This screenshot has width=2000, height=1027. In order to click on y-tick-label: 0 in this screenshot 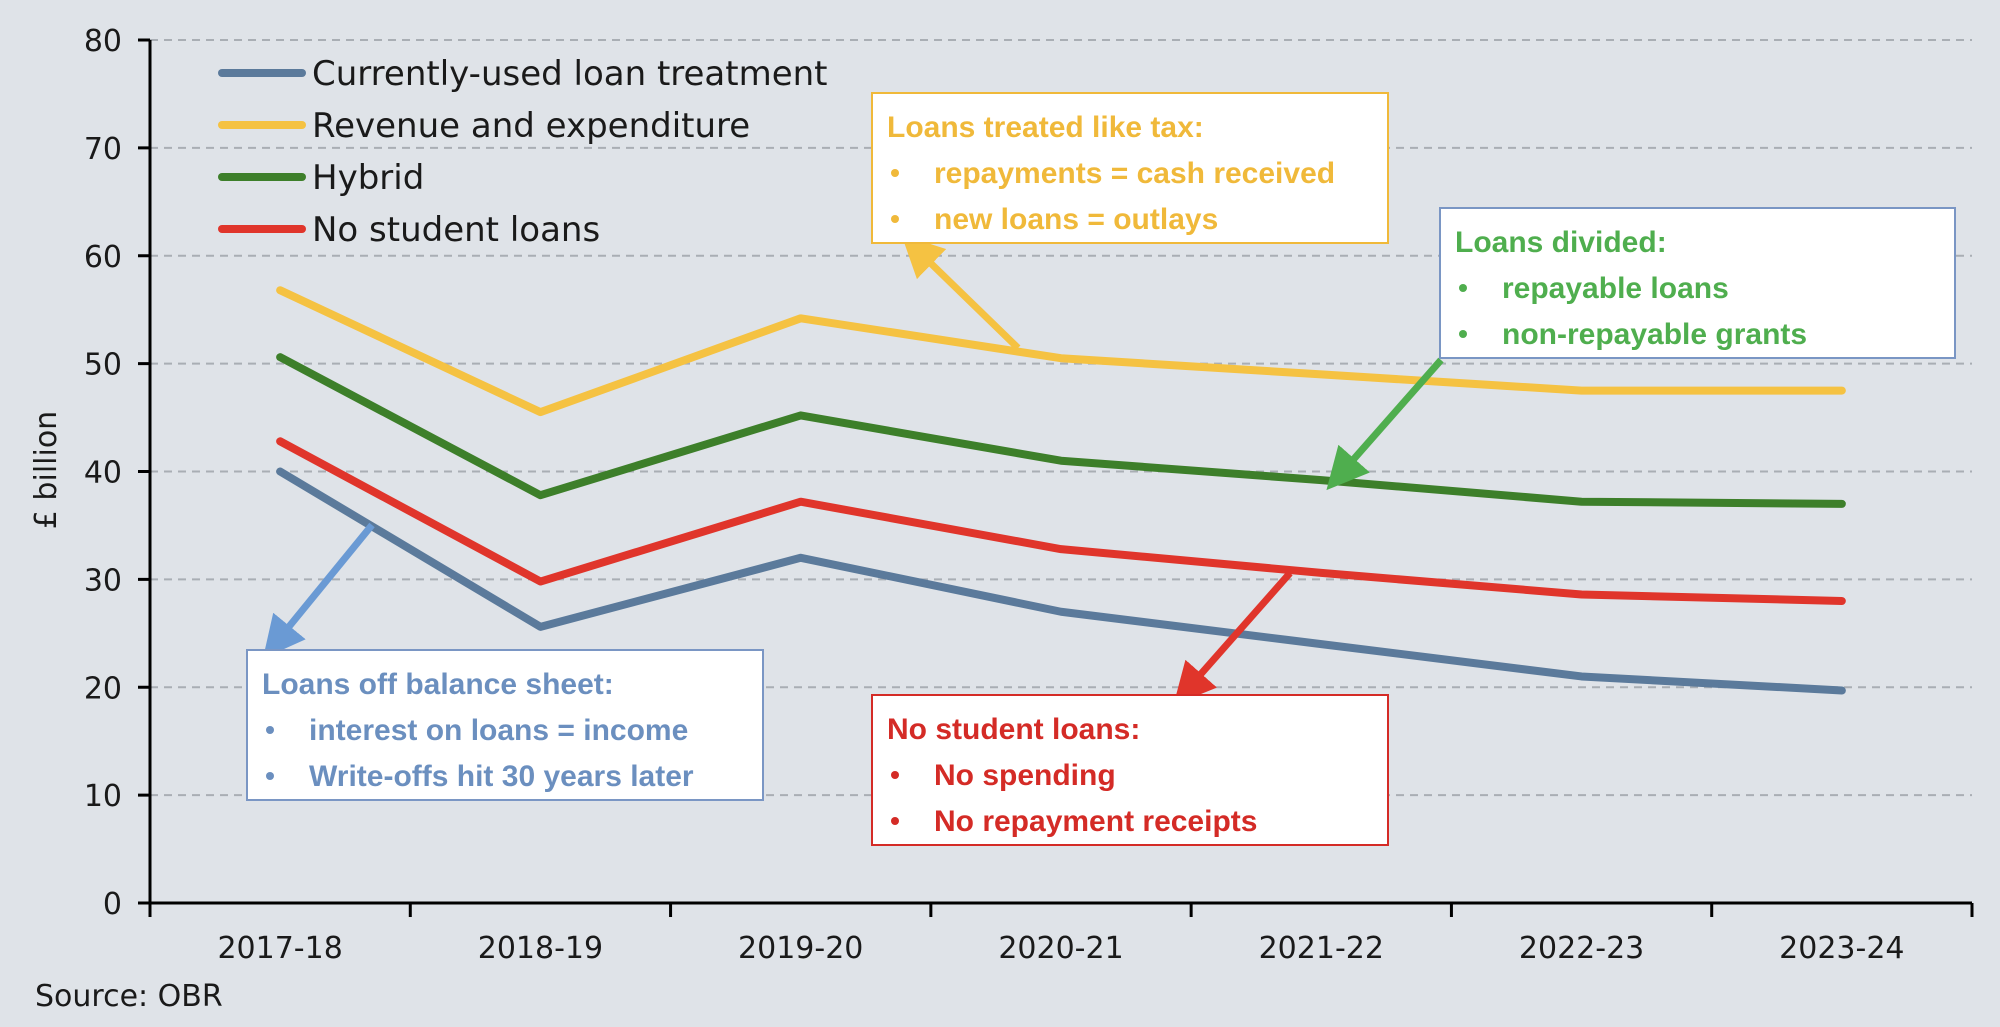, I will do `click(112, 904)`.